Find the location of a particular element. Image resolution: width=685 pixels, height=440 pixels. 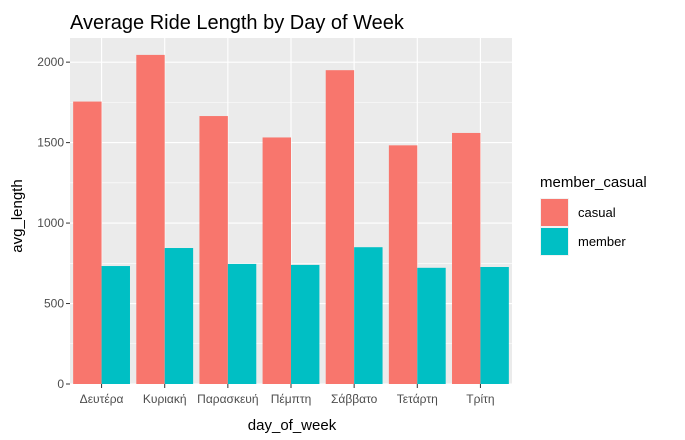

legend-swatch-casual is located at coordinates (554, 212).